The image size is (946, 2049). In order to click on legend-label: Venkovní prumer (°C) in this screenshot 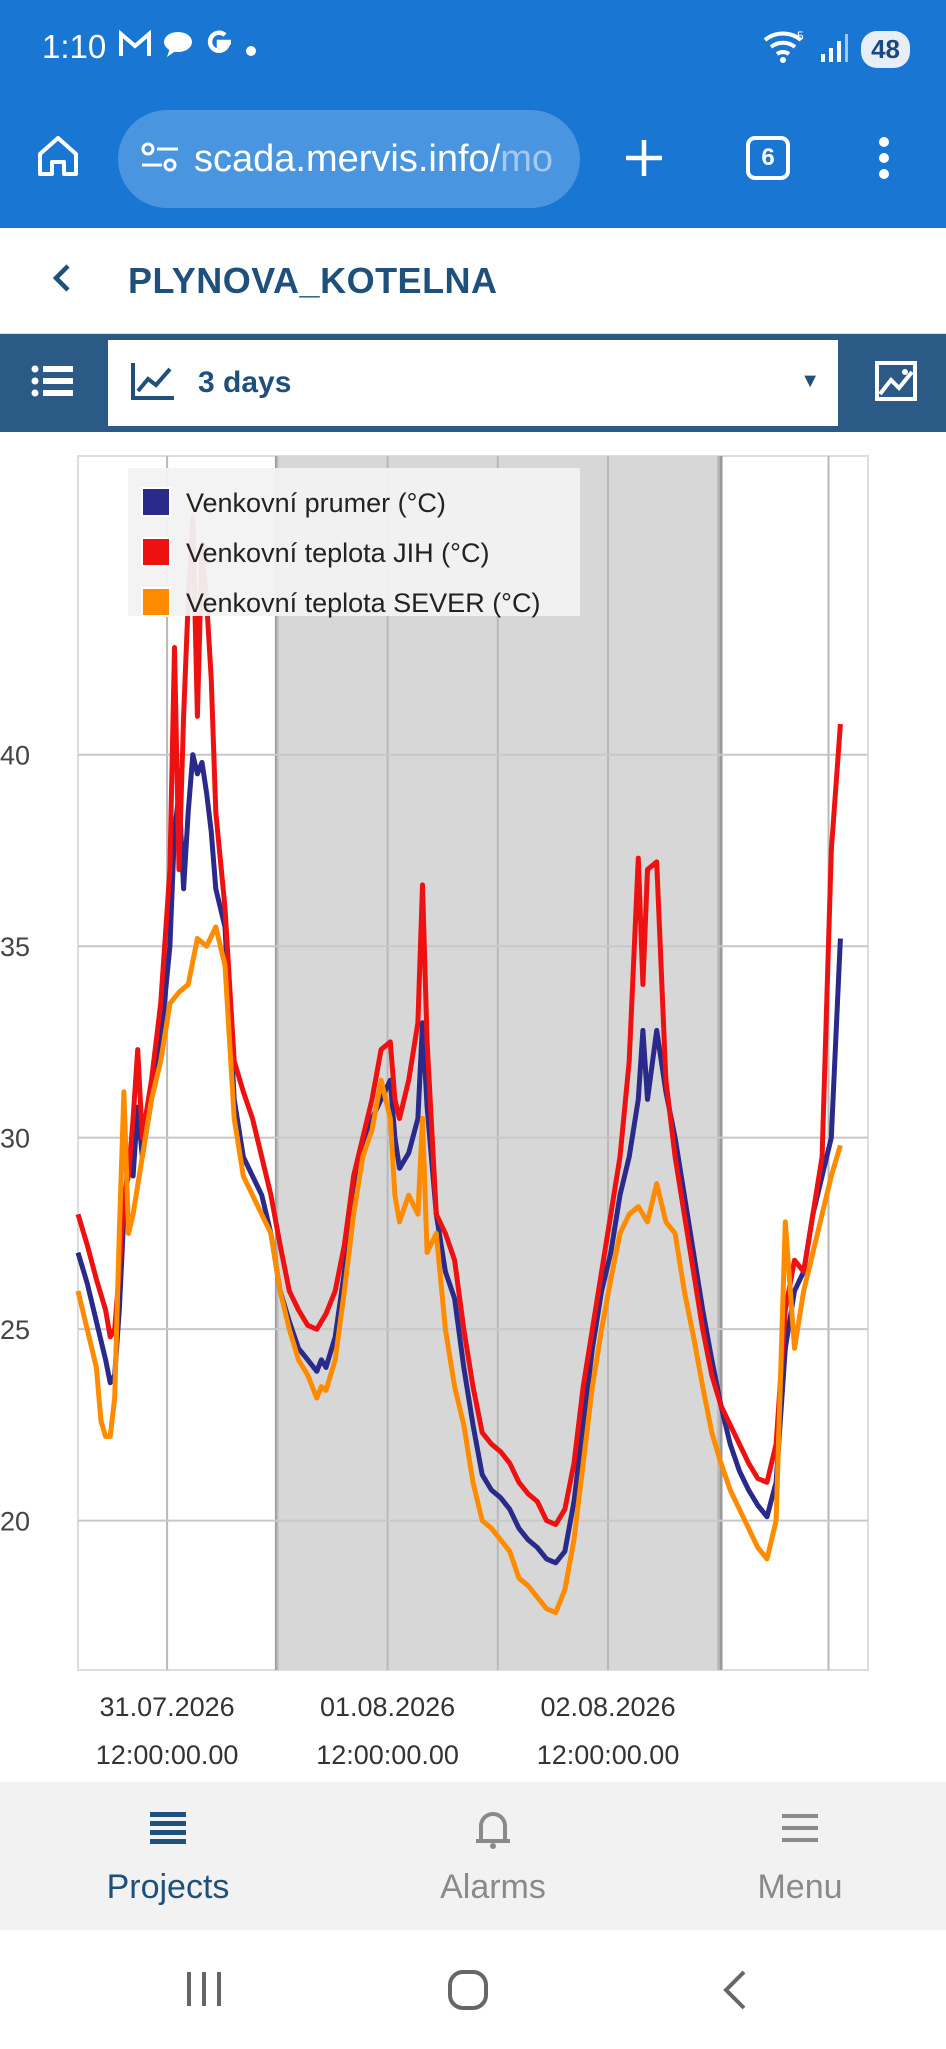, I will do `click(316, 503)`.